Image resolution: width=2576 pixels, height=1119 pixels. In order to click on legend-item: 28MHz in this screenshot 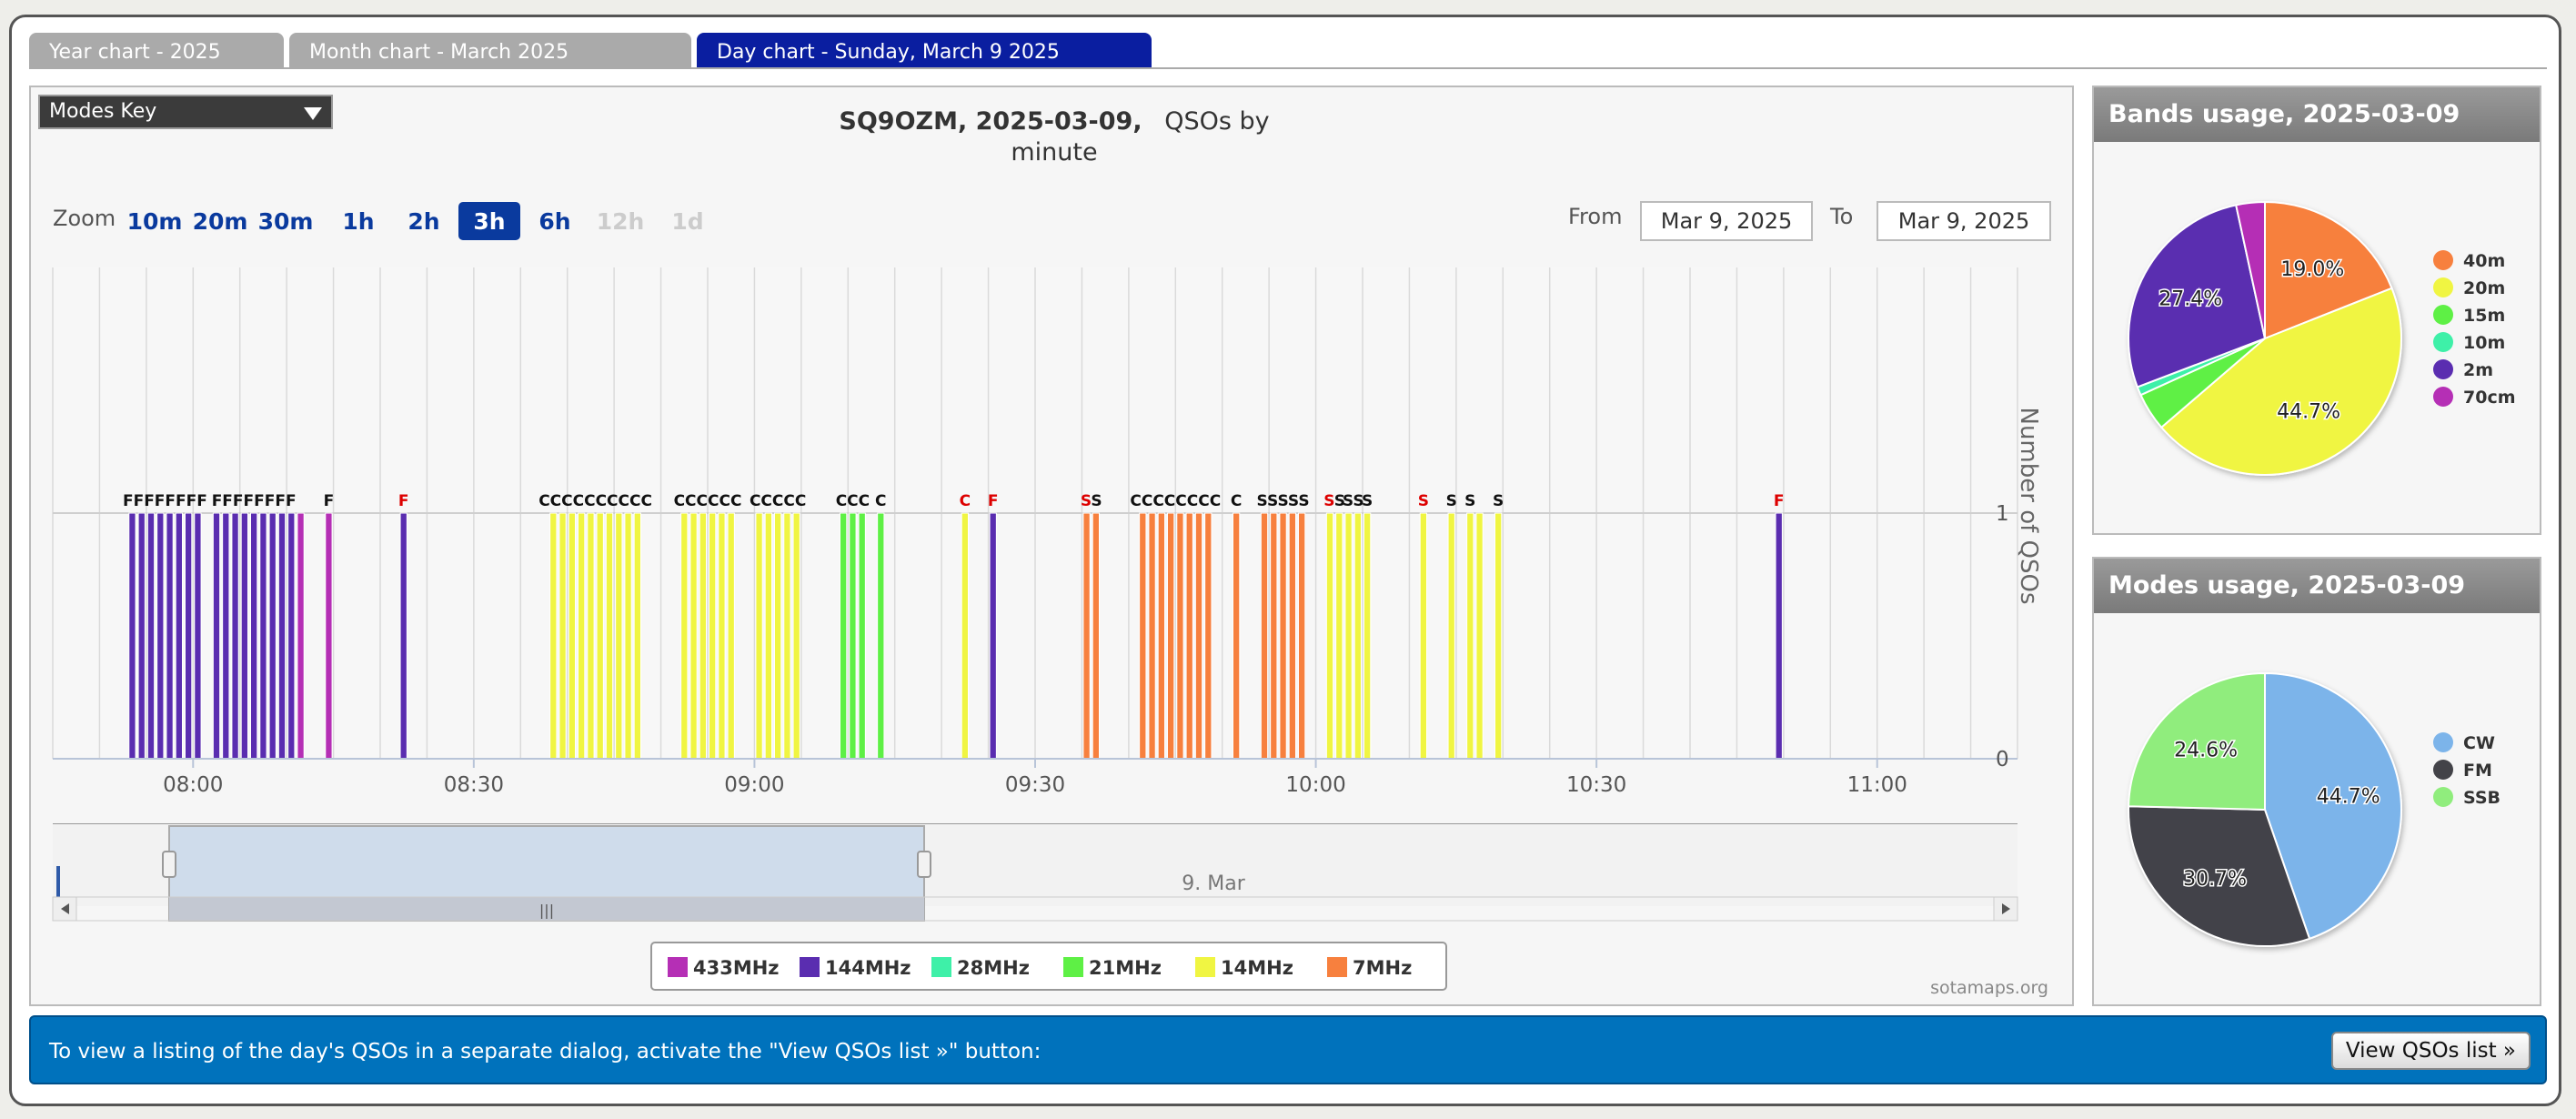, I will do `click(993, 968)`.